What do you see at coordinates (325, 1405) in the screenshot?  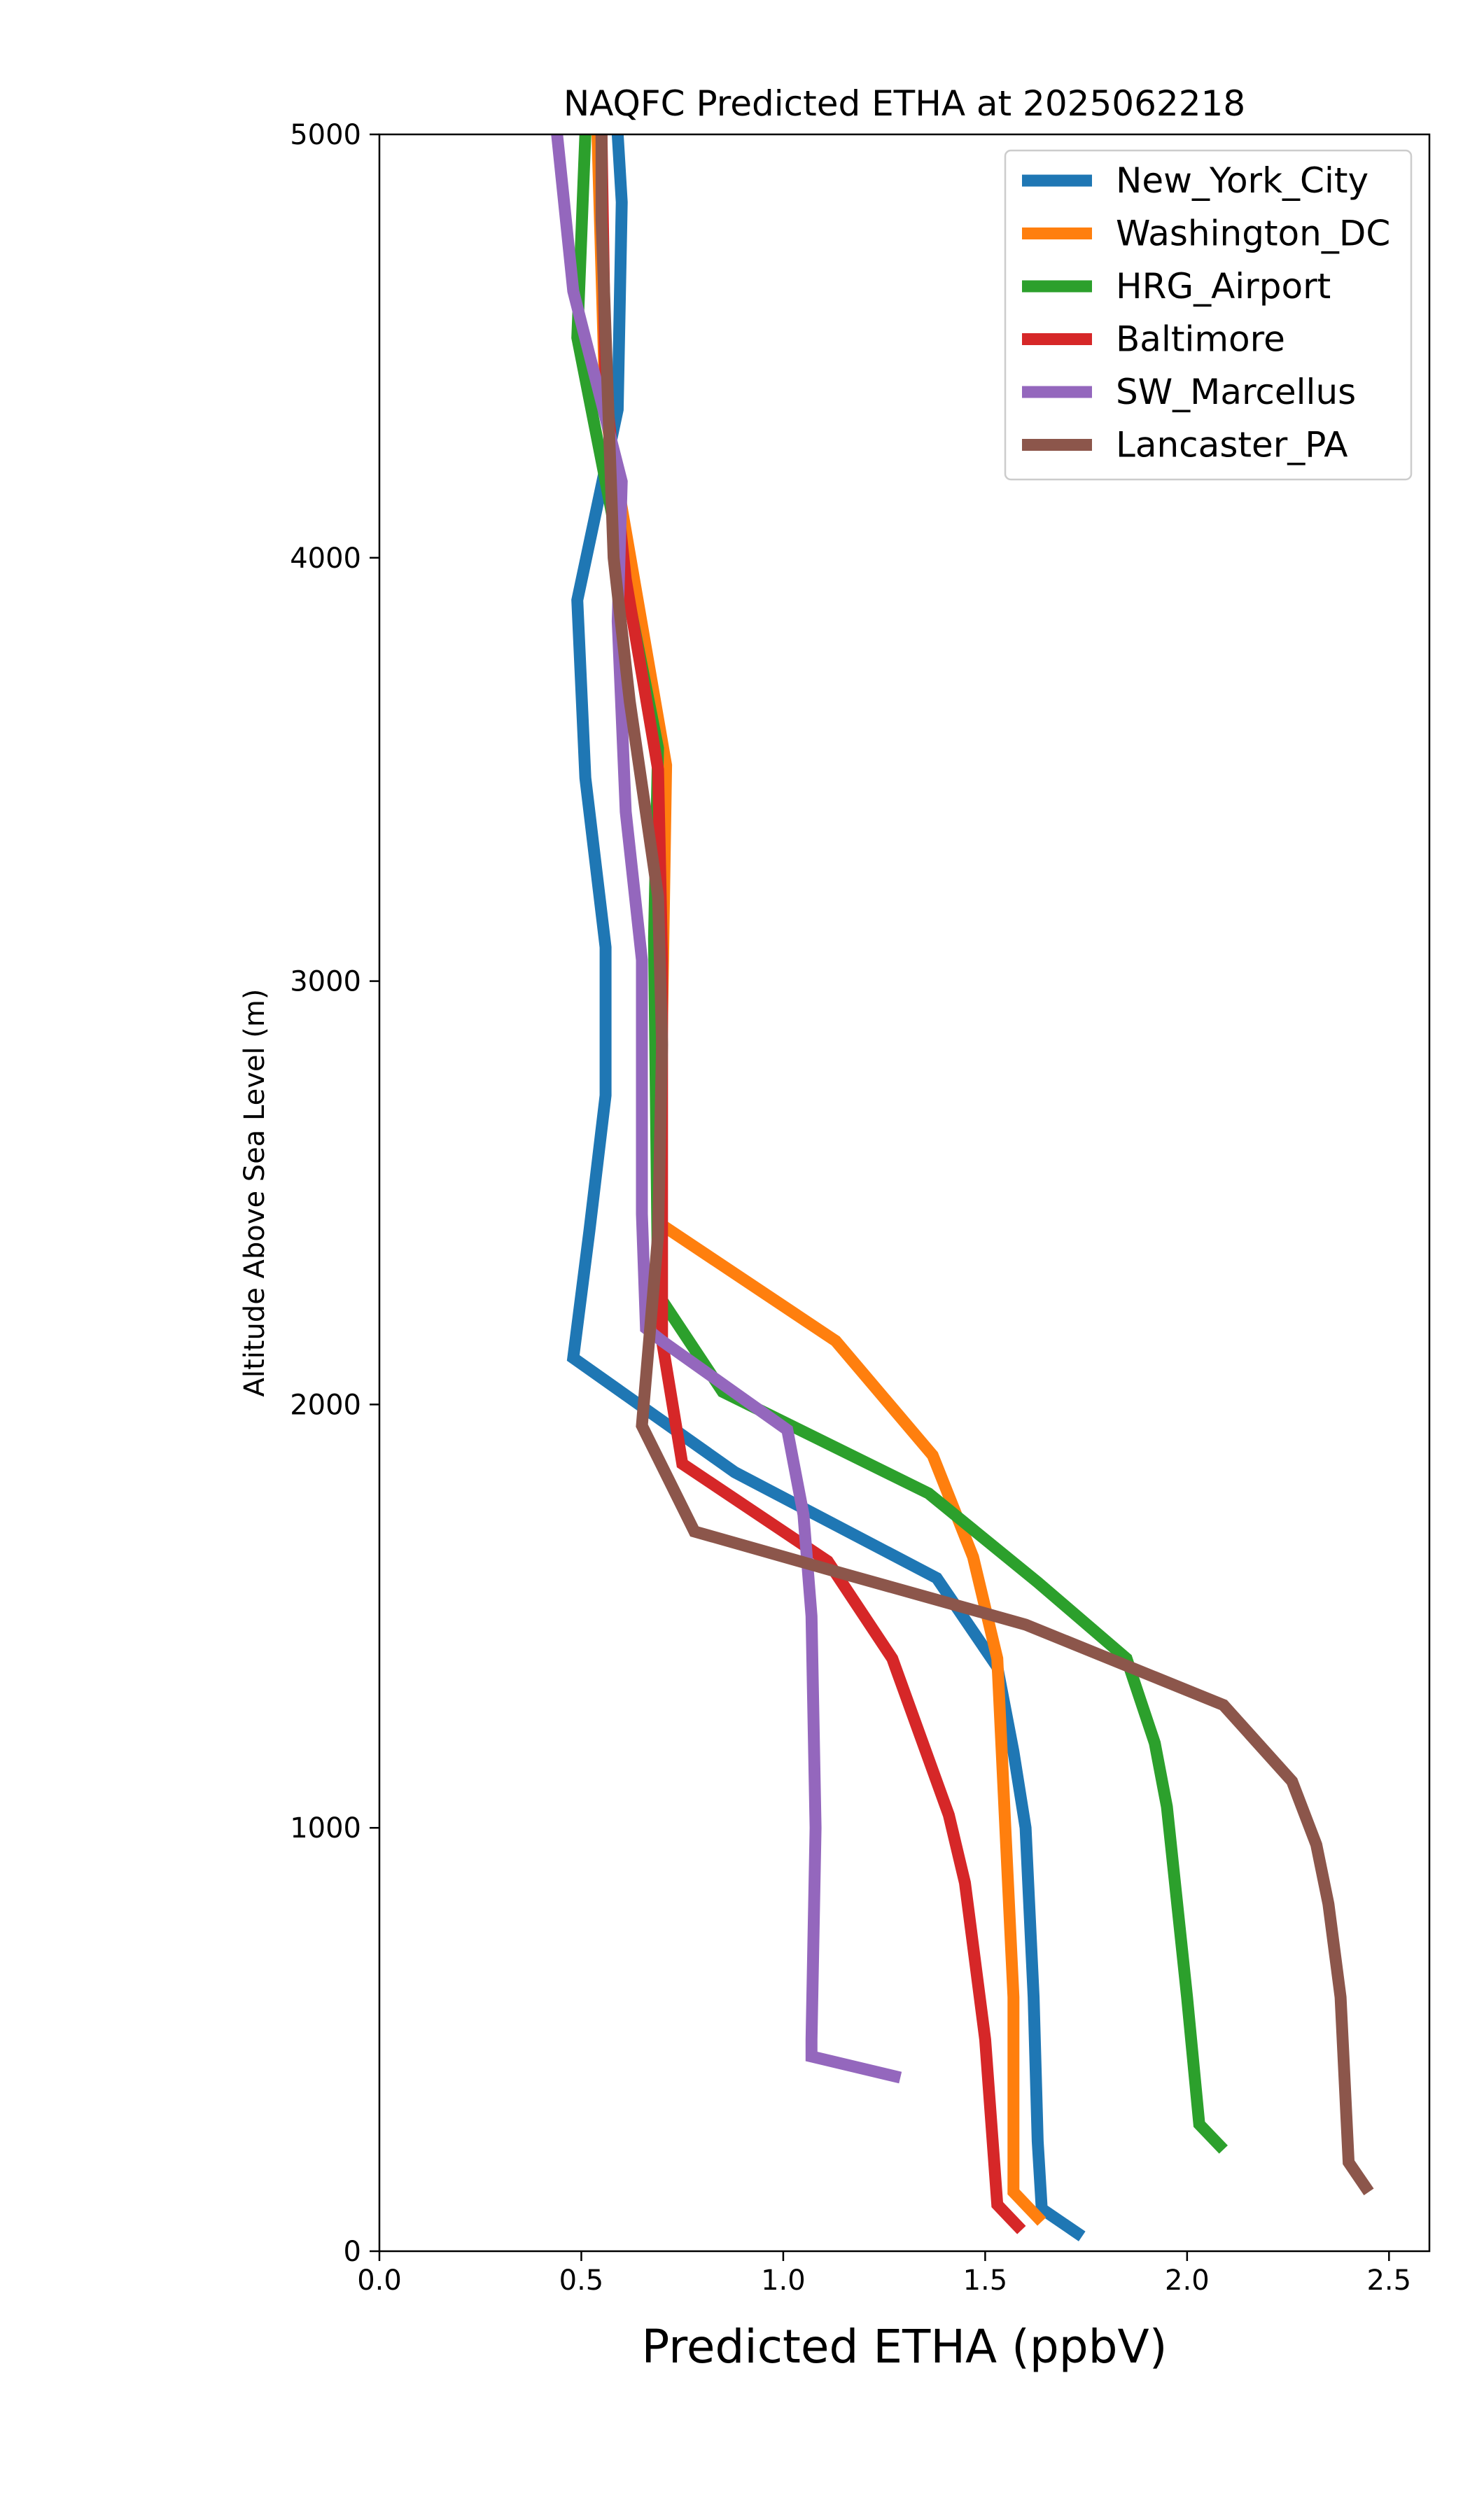 I see `y-tick-label: 2000` at bounding box center [325, 1405].